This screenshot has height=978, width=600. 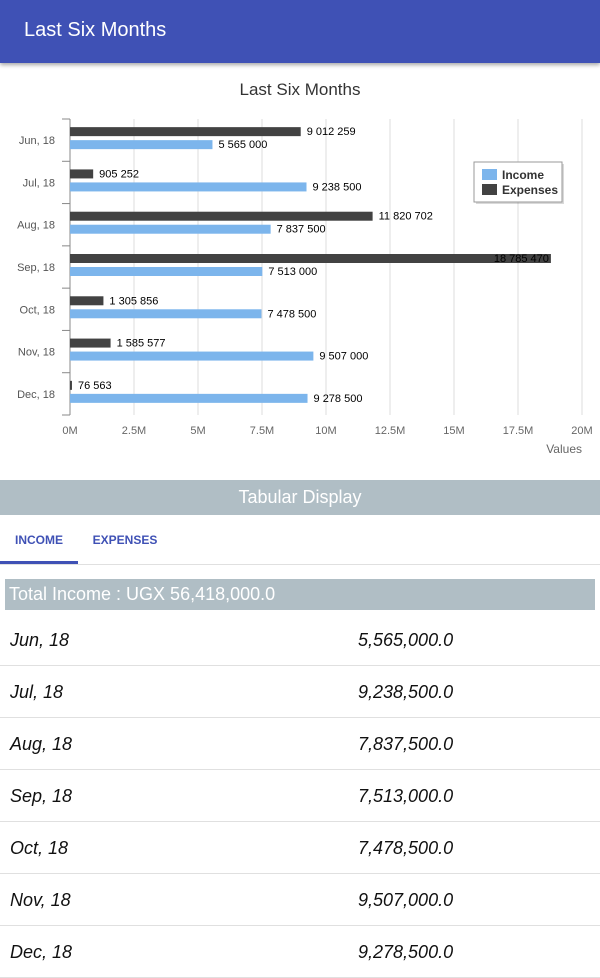 What do you see at coordinates (300, 692) in the screenshot?
I see `list-item: Jul, 18 9,238,500.0` at bounding box center [300, 692].